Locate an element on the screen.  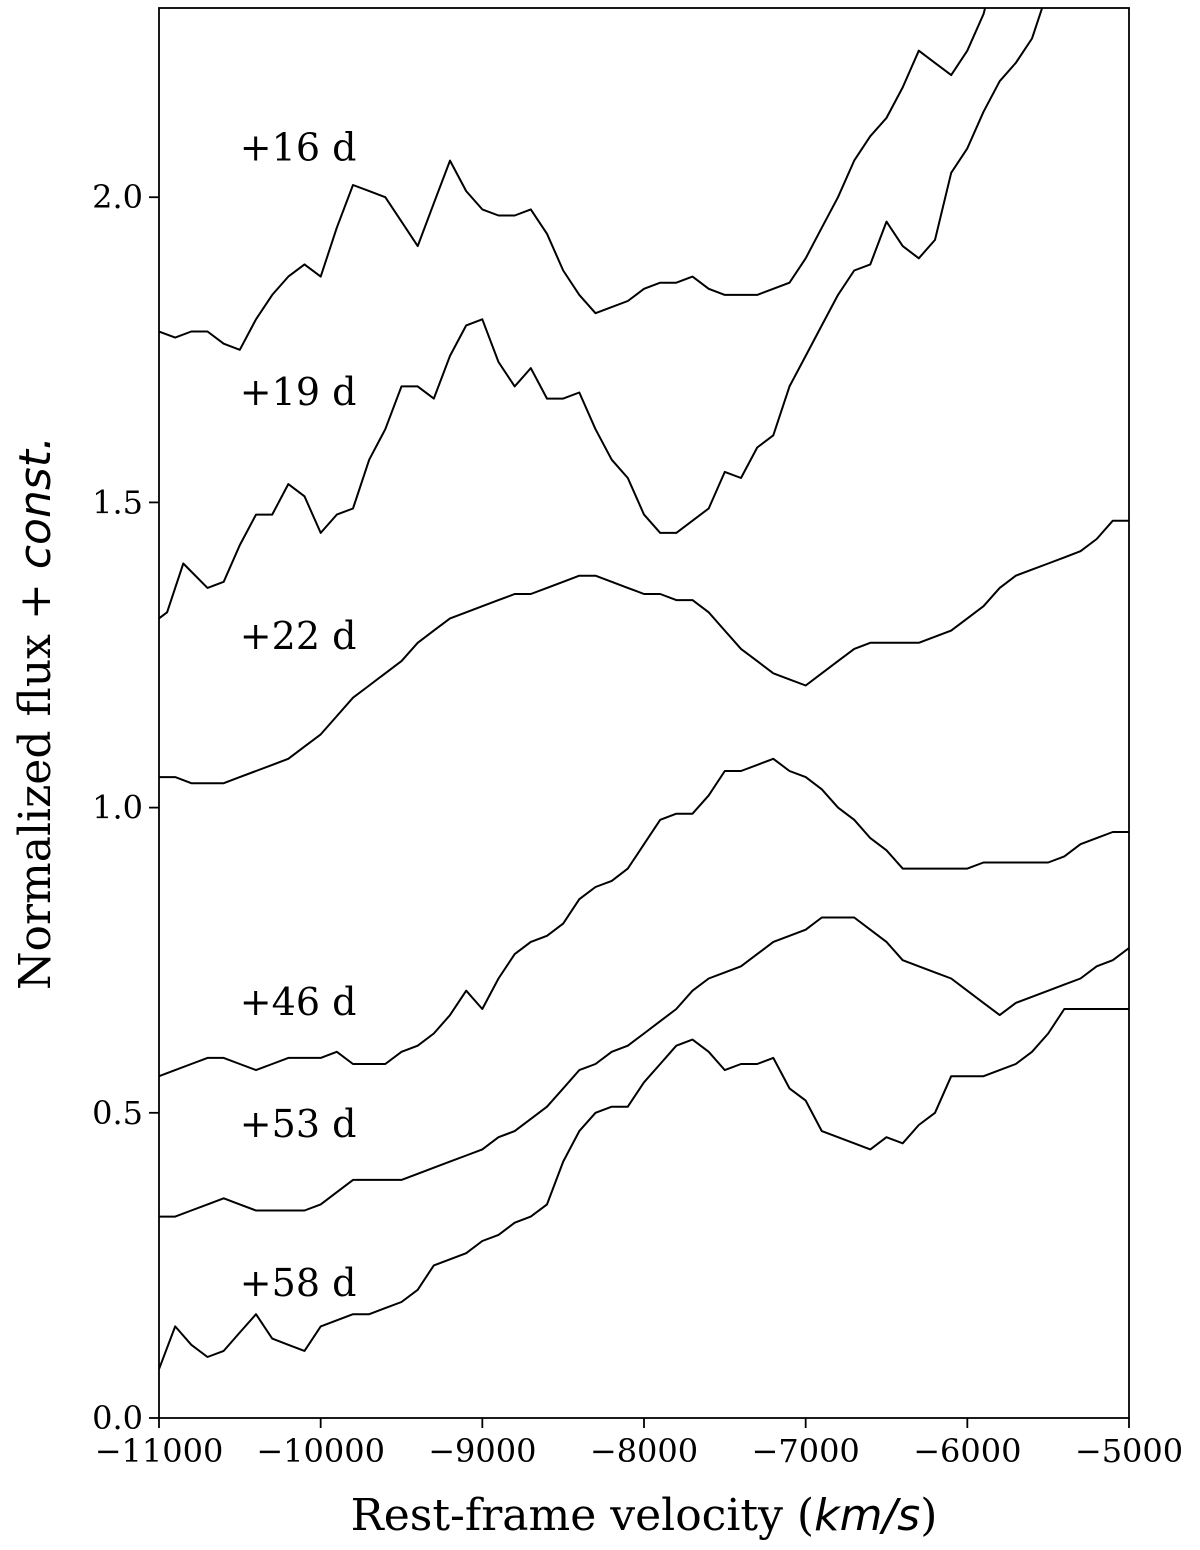
y-tick-label: 2.0 is located at coordinates (117, 197).